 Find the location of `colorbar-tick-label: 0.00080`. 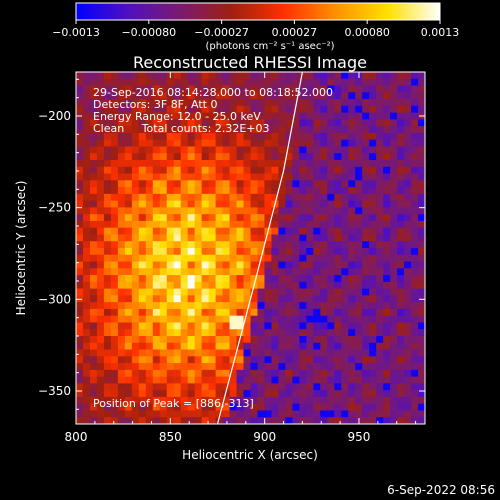

colorbar-tick-label: 0.00080 is located at coordinates (367, 32).